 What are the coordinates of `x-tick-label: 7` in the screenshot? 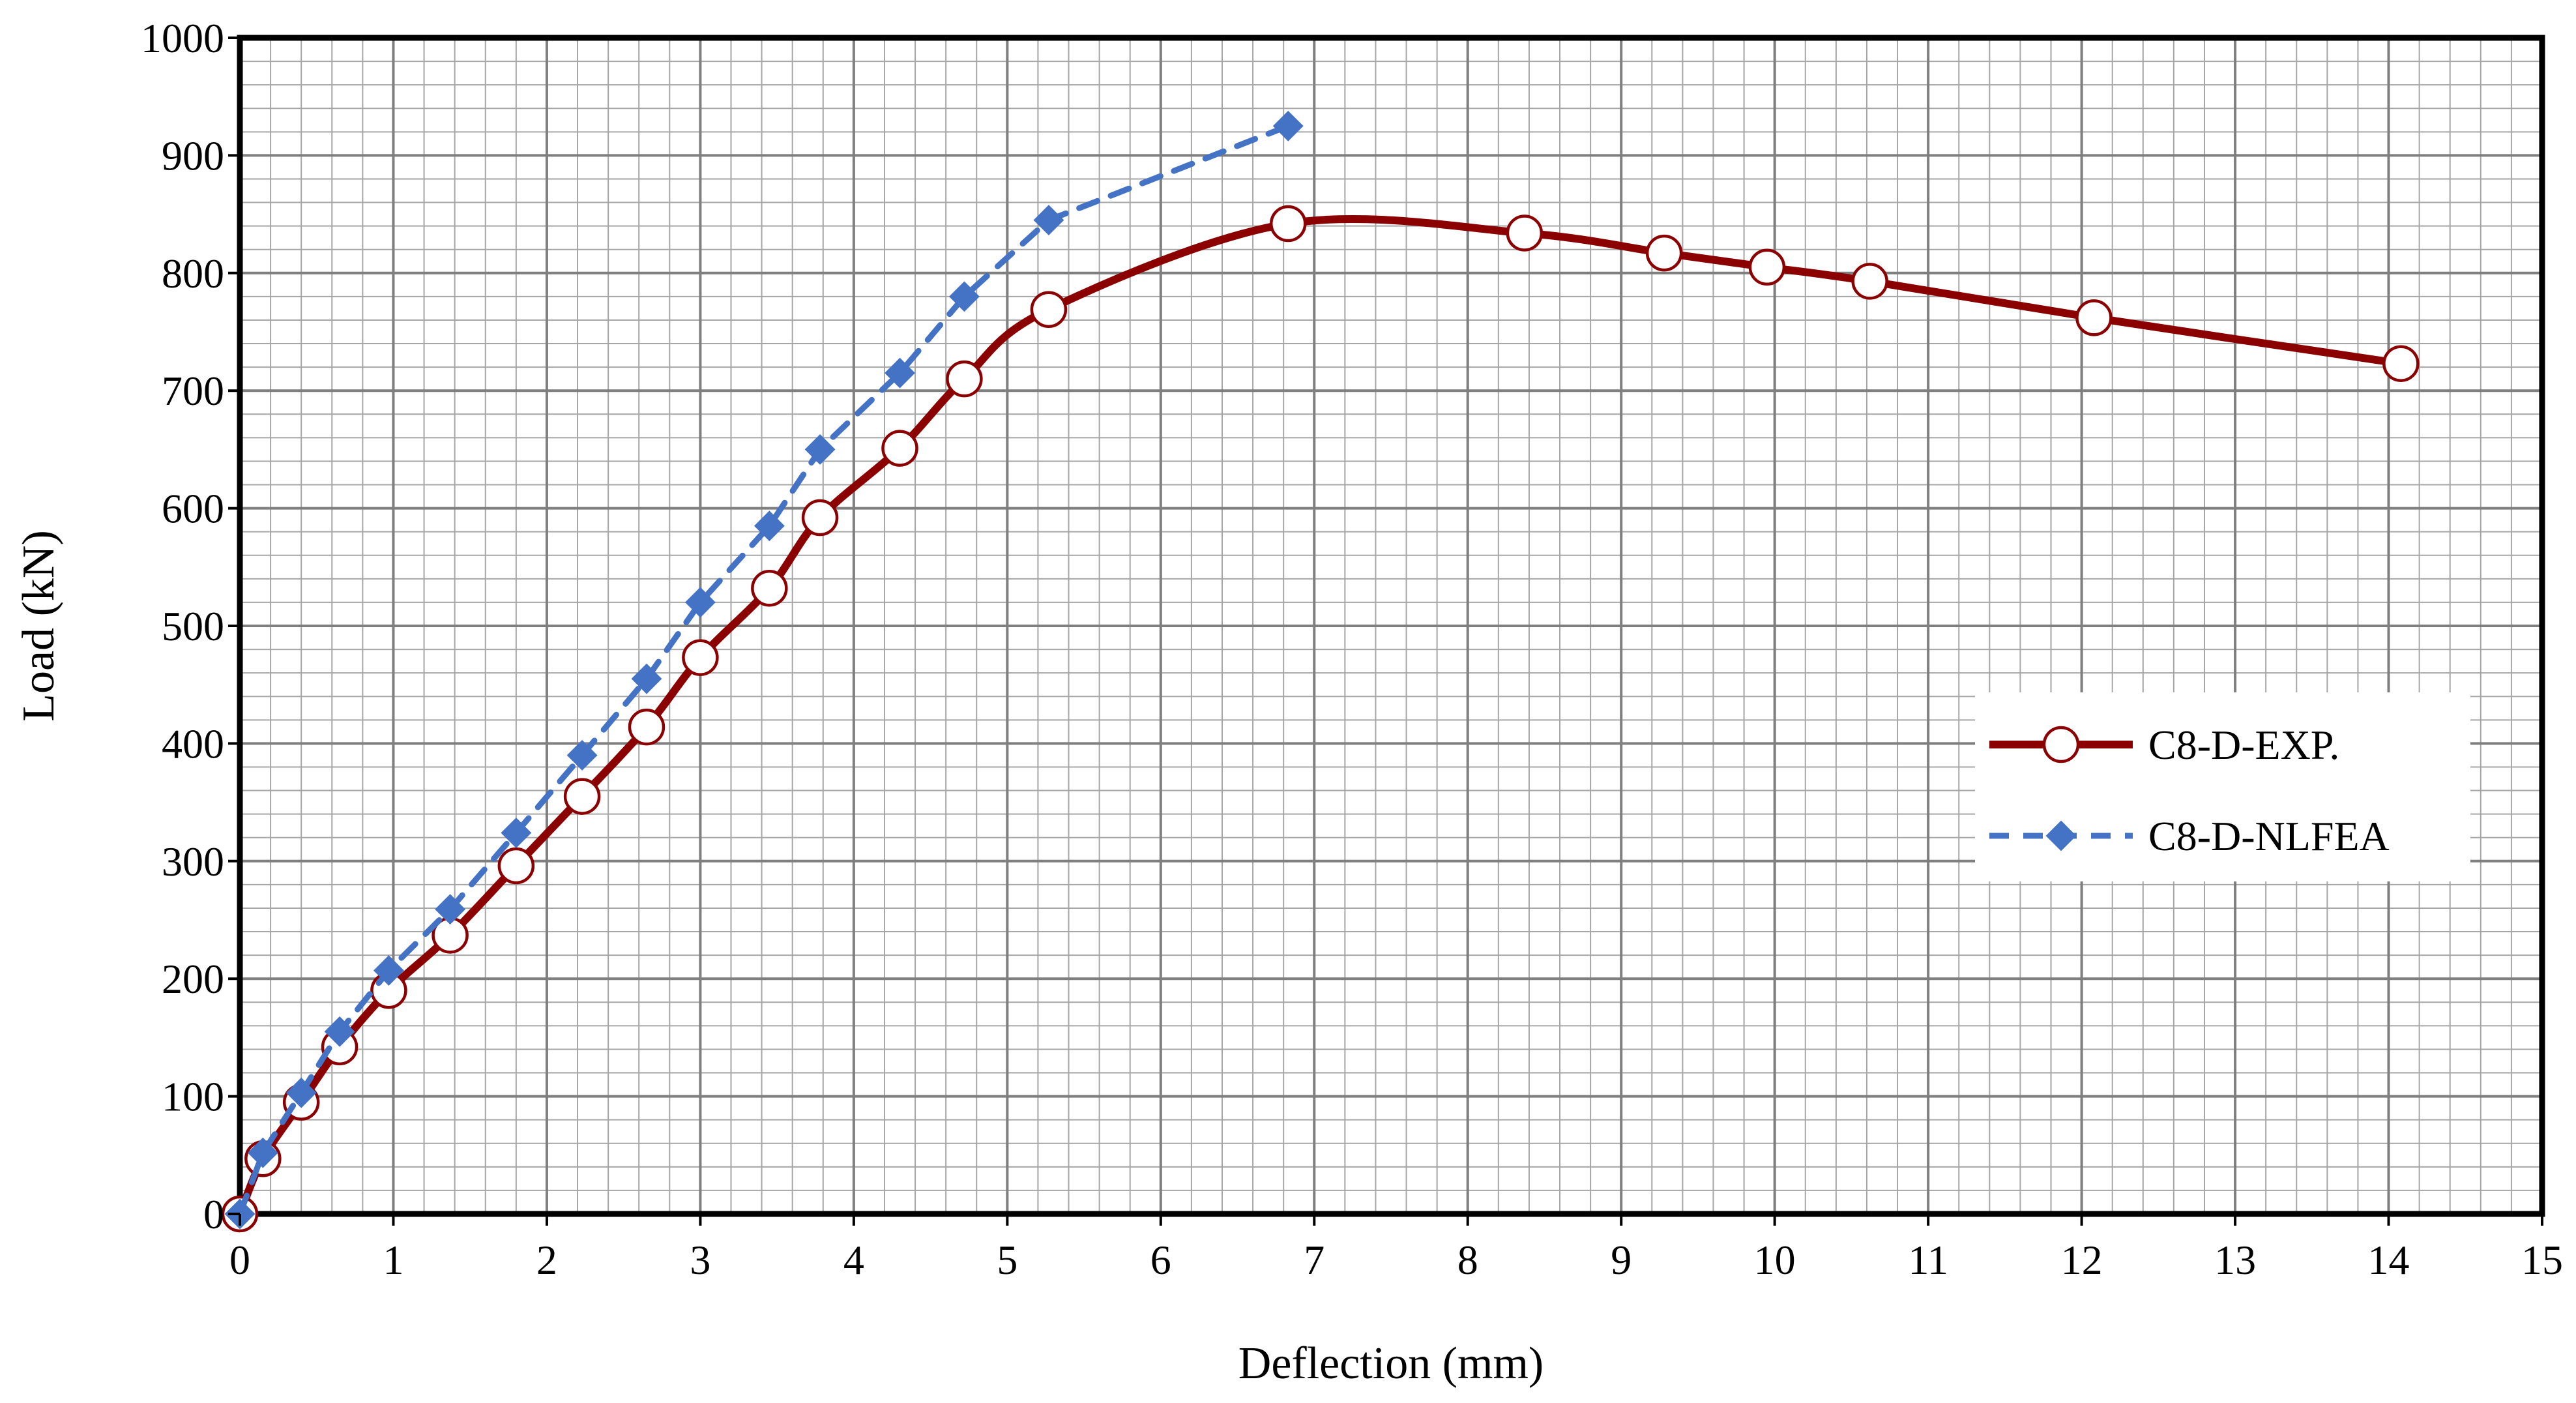 It's located at (1314, 1260).